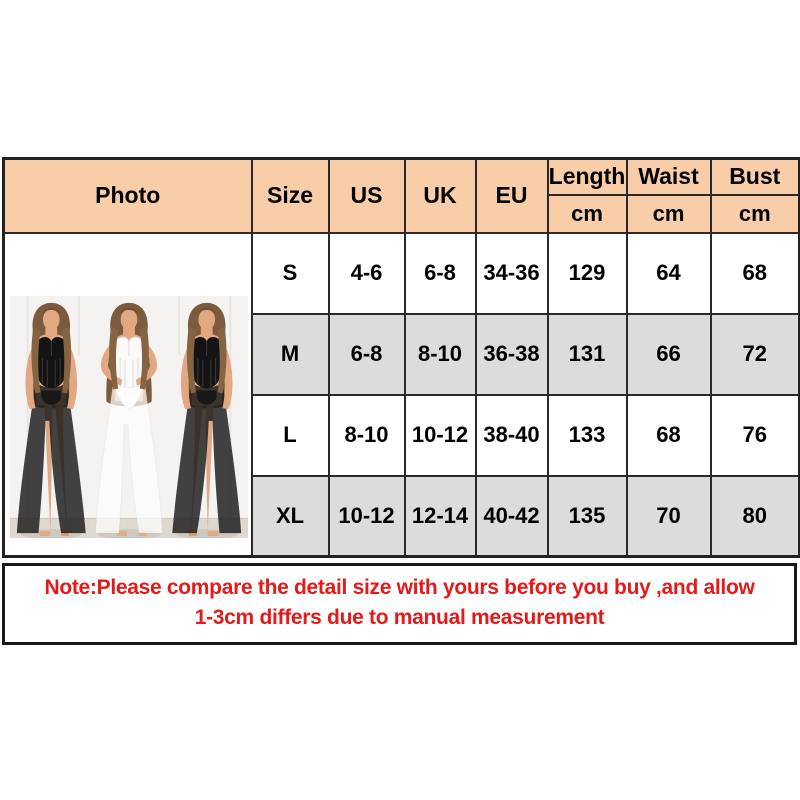  What do you see at coordinates (754, 273) in the screenshot?
I see `bust-cell: 68` at bounding box center [754, 273].